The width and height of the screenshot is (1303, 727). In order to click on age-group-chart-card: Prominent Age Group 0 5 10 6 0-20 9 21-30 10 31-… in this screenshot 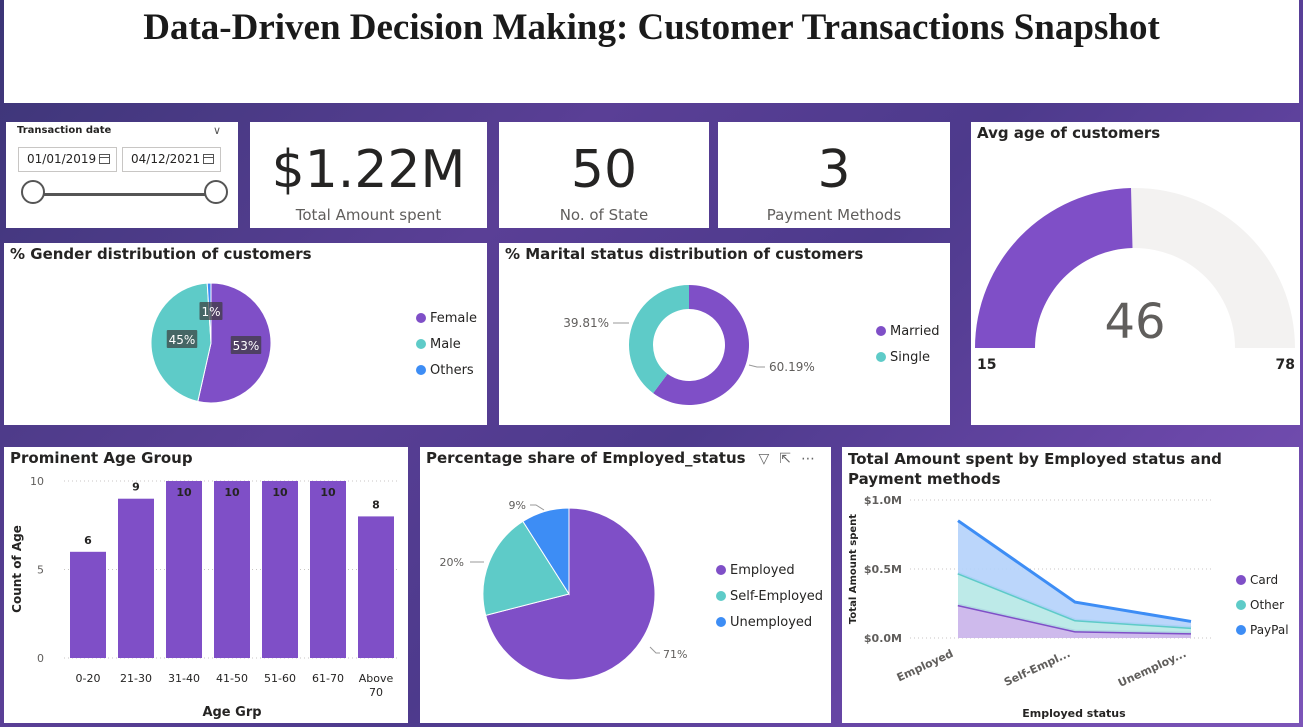, I will do `click(206, 585)`.